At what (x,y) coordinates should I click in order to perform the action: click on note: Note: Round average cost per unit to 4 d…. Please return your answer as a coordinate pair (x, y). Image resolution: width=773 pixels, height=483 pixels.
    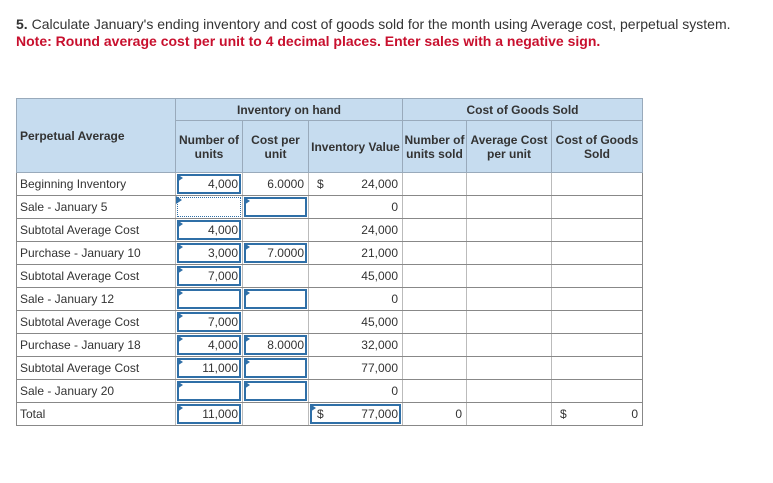
    Looking at the image, I should click on (308, 41).